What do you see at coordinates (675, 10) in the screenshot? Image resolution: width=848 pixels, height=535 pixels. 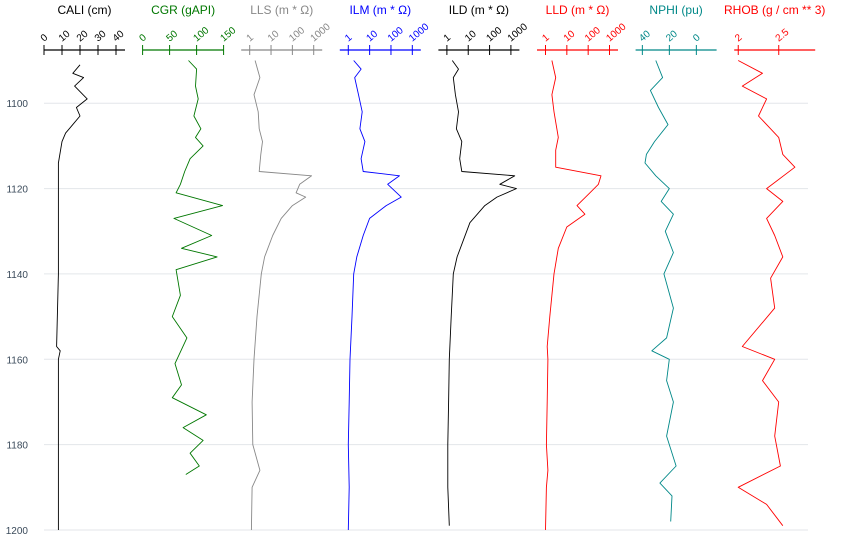 I see `track-title: NPHI (pu)` at bounding box center [675, 10].